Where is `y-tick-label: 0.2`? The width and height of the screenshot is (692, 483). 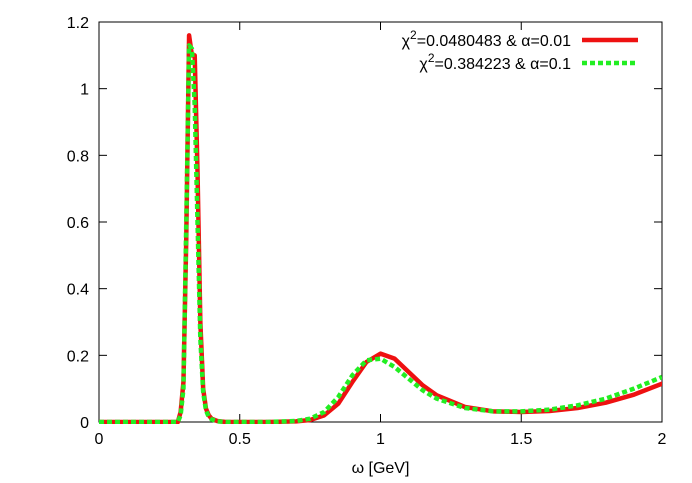 y-tick-label: 0.2 is located at coordinates (78, 356).